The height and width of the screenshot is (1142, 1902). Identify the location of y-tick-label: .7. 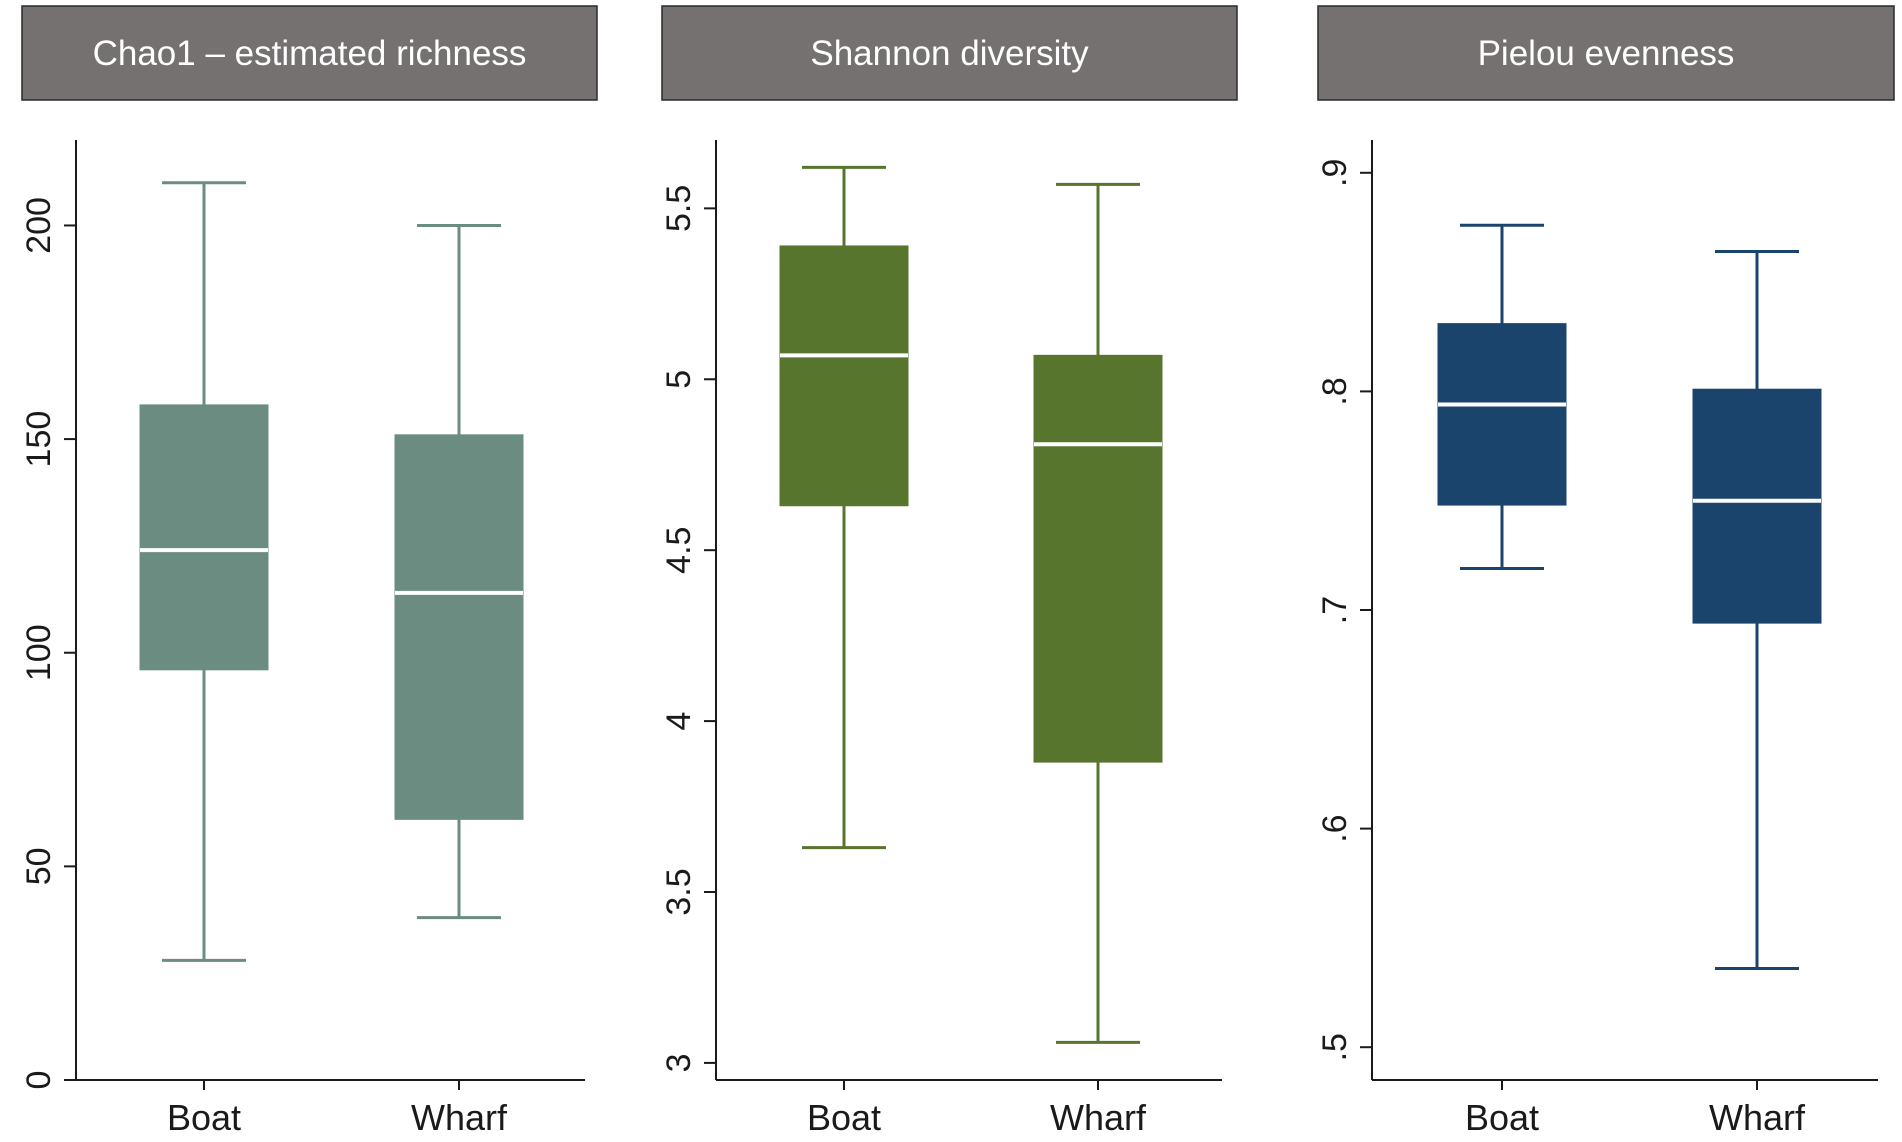
(1335, 610).